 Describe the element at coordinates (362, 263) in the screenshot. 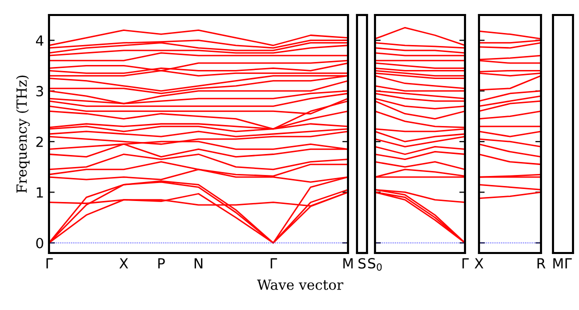

I see `x-tick-label: S` at that location.